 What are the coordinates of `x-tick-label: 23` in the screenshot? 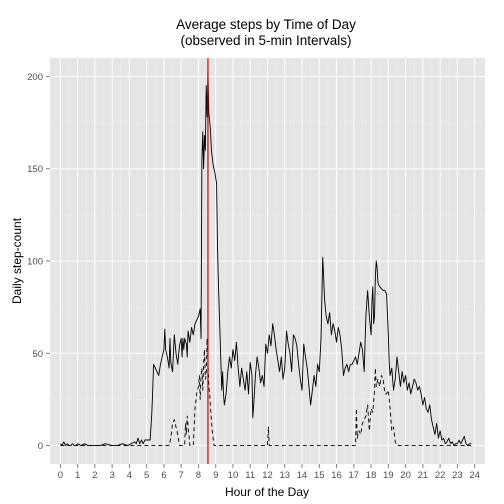 It's located at (457, 475).